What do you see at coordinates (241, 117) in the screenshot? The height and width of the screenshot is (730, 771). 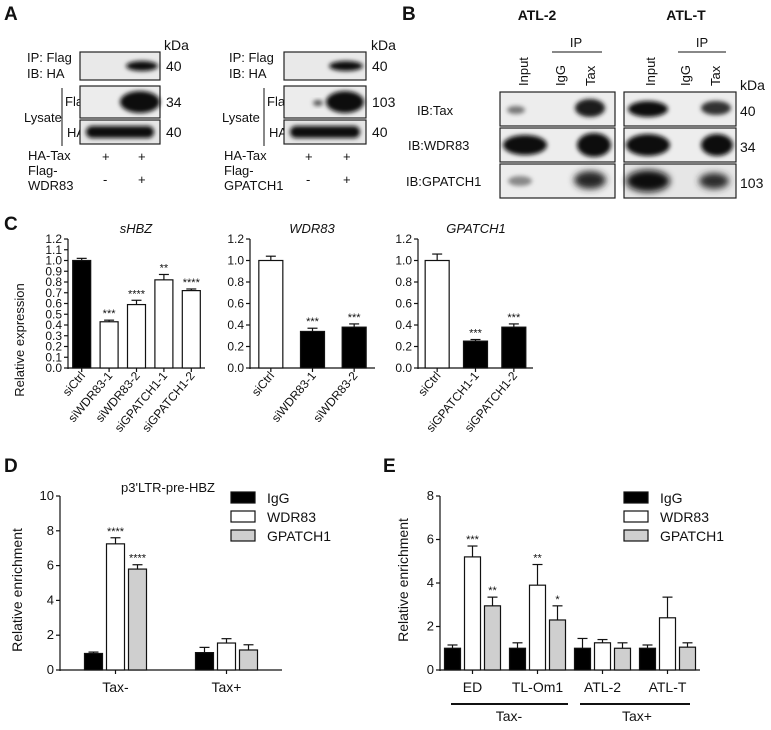 I see `blot-a2-lysate-label: Lysate` at bounding box center [241, 117].